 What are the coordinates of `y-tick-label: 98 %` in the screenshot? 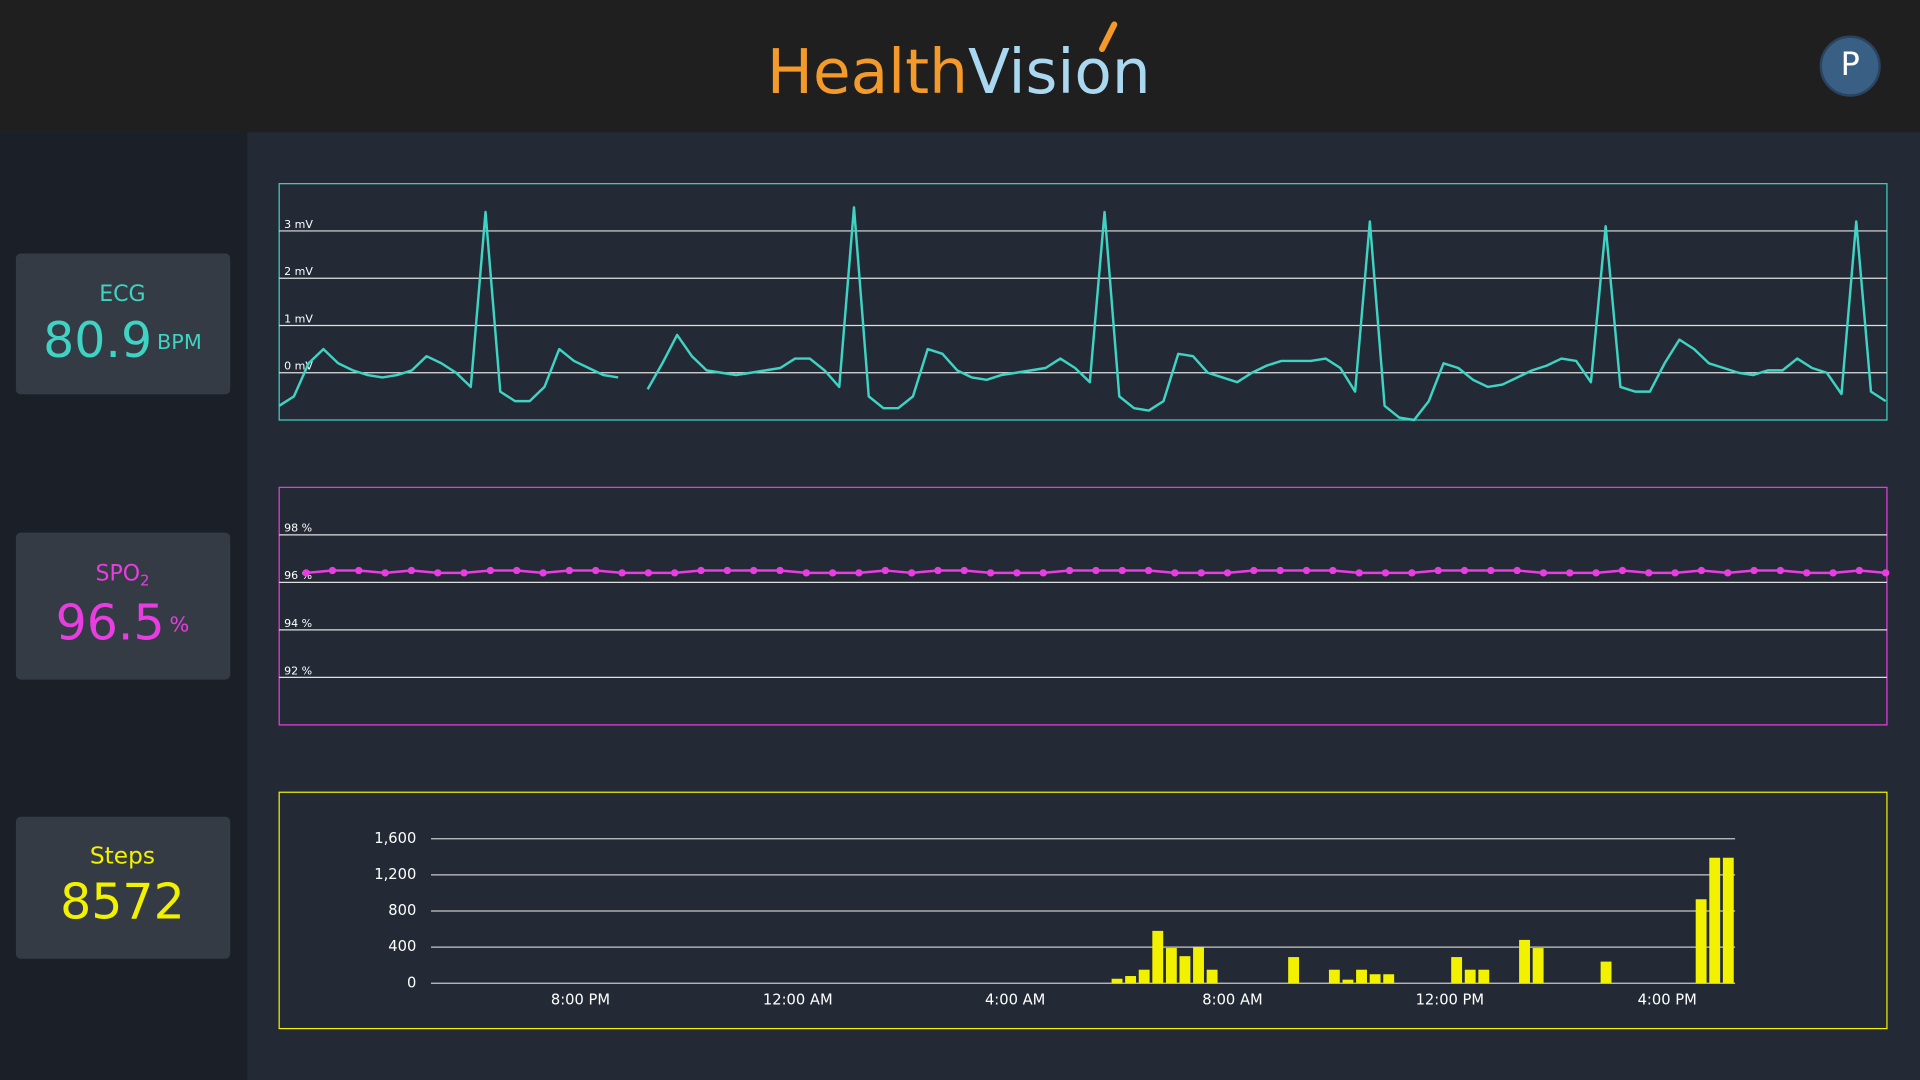 It's located at (298, 528).